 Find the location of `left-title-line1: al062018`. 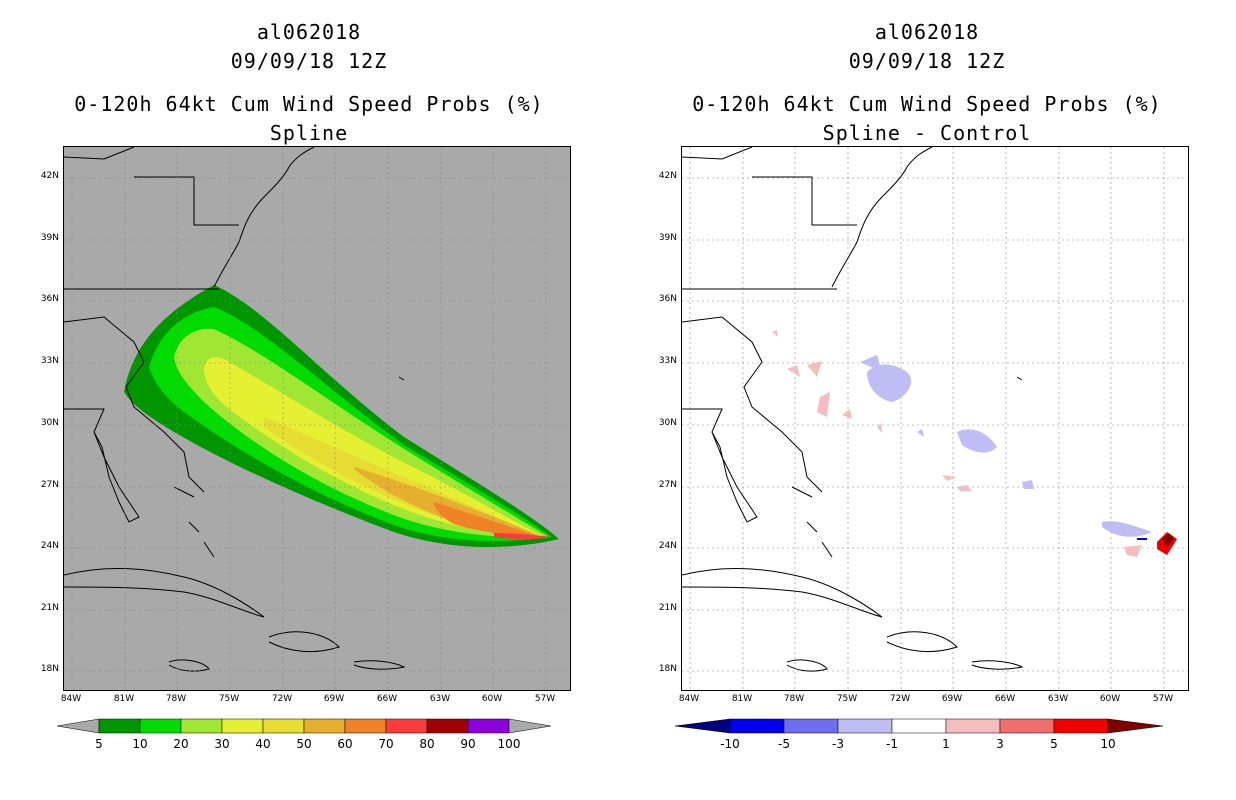

left-title-line1: al062018 is located at coordinates (309, 32).